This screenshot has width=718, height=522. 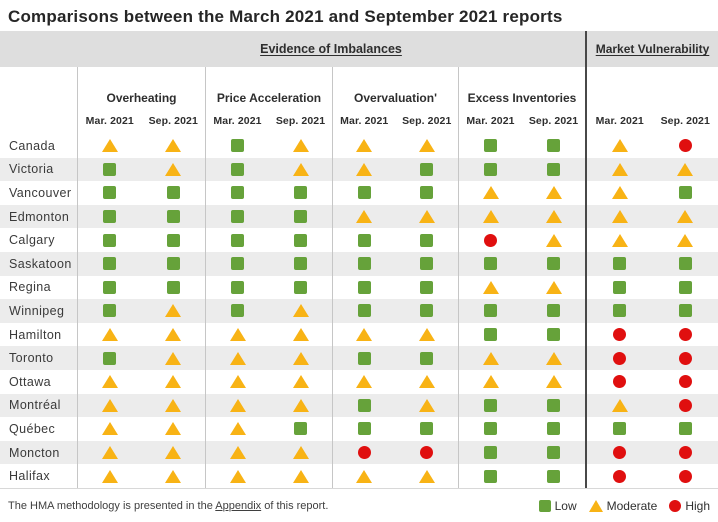 I want to click on city-label: Québec, so click(x=32, y=428).